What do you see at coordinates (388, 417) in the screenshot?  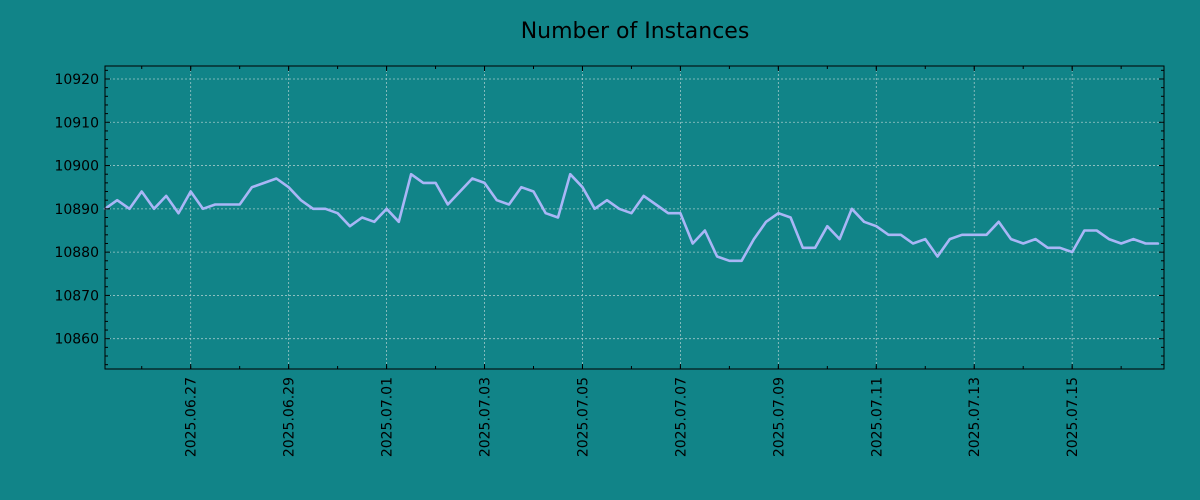 I see `x-tick-label: 2025.07.01` at bounding box center [388, 417].